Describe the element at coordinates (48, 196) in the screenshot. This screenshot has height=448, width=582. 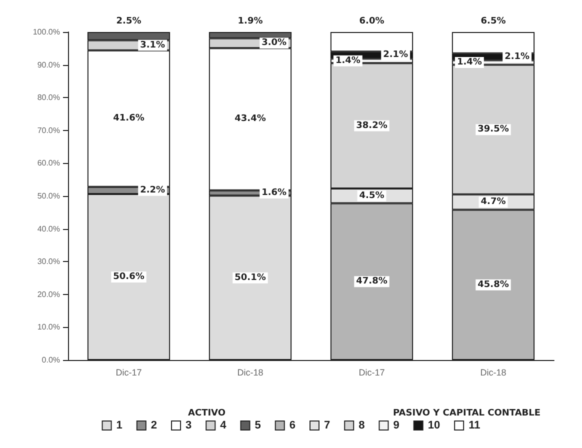
I see `y-tick-label: 50.0%` at that location.